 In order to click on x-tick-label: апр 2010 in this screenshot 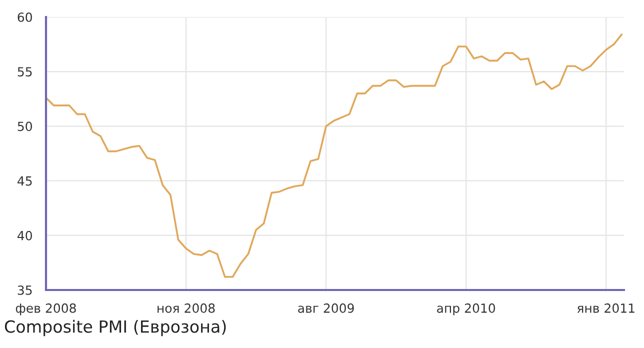, I will do `click(466, 309)`.